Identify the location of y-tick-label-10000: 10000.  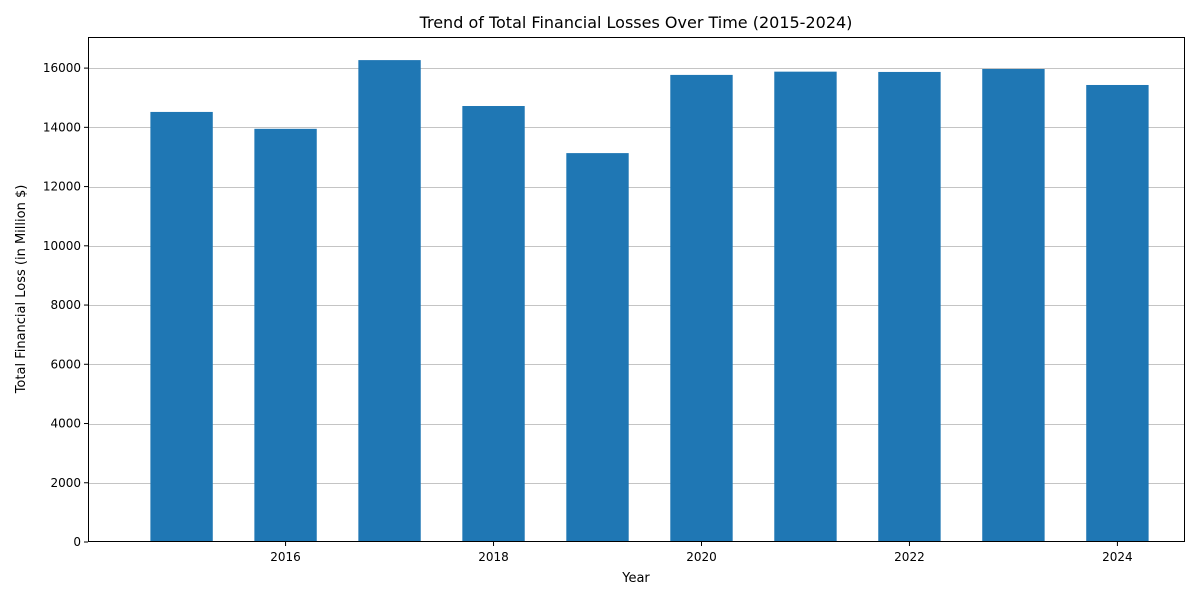
(62, 246).